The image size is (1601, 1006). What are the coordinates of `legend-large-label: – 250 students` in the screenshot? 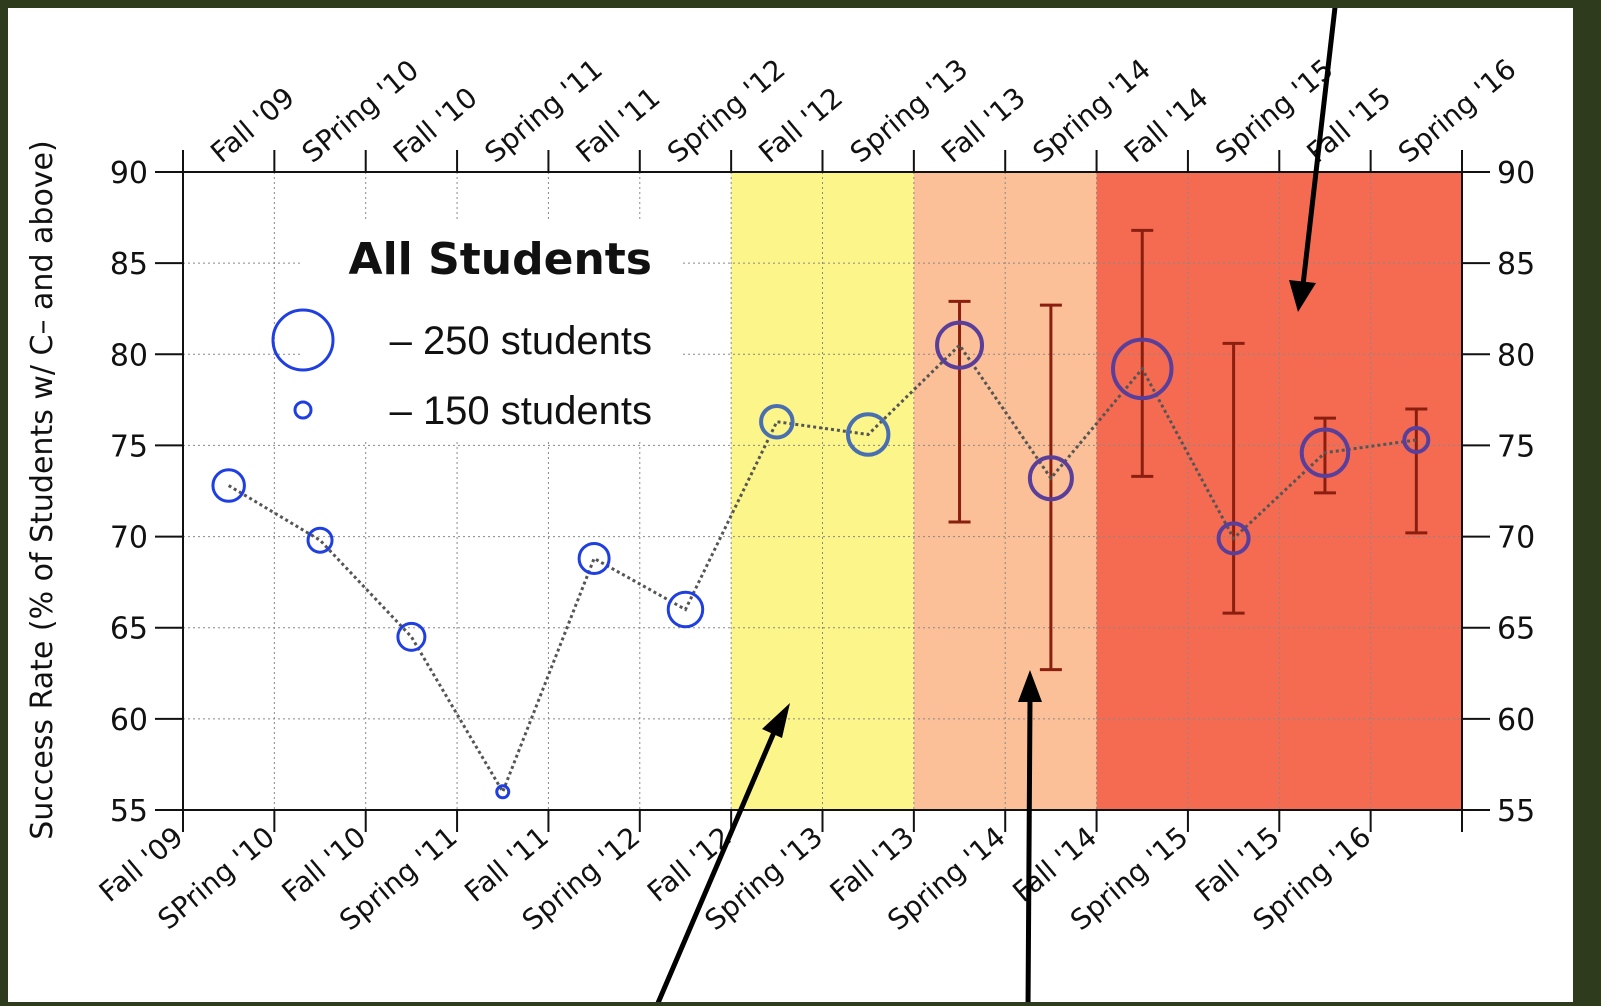 It's located at (521, 341).